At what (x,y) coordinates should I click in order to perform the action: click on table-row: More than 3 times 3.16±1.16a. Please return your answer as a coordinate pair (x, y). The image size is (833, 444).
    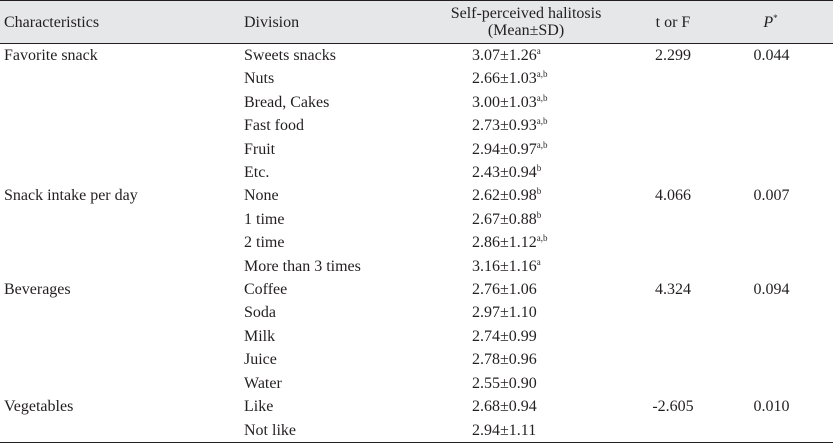
    Looking at the image, I should click on (416, 266).